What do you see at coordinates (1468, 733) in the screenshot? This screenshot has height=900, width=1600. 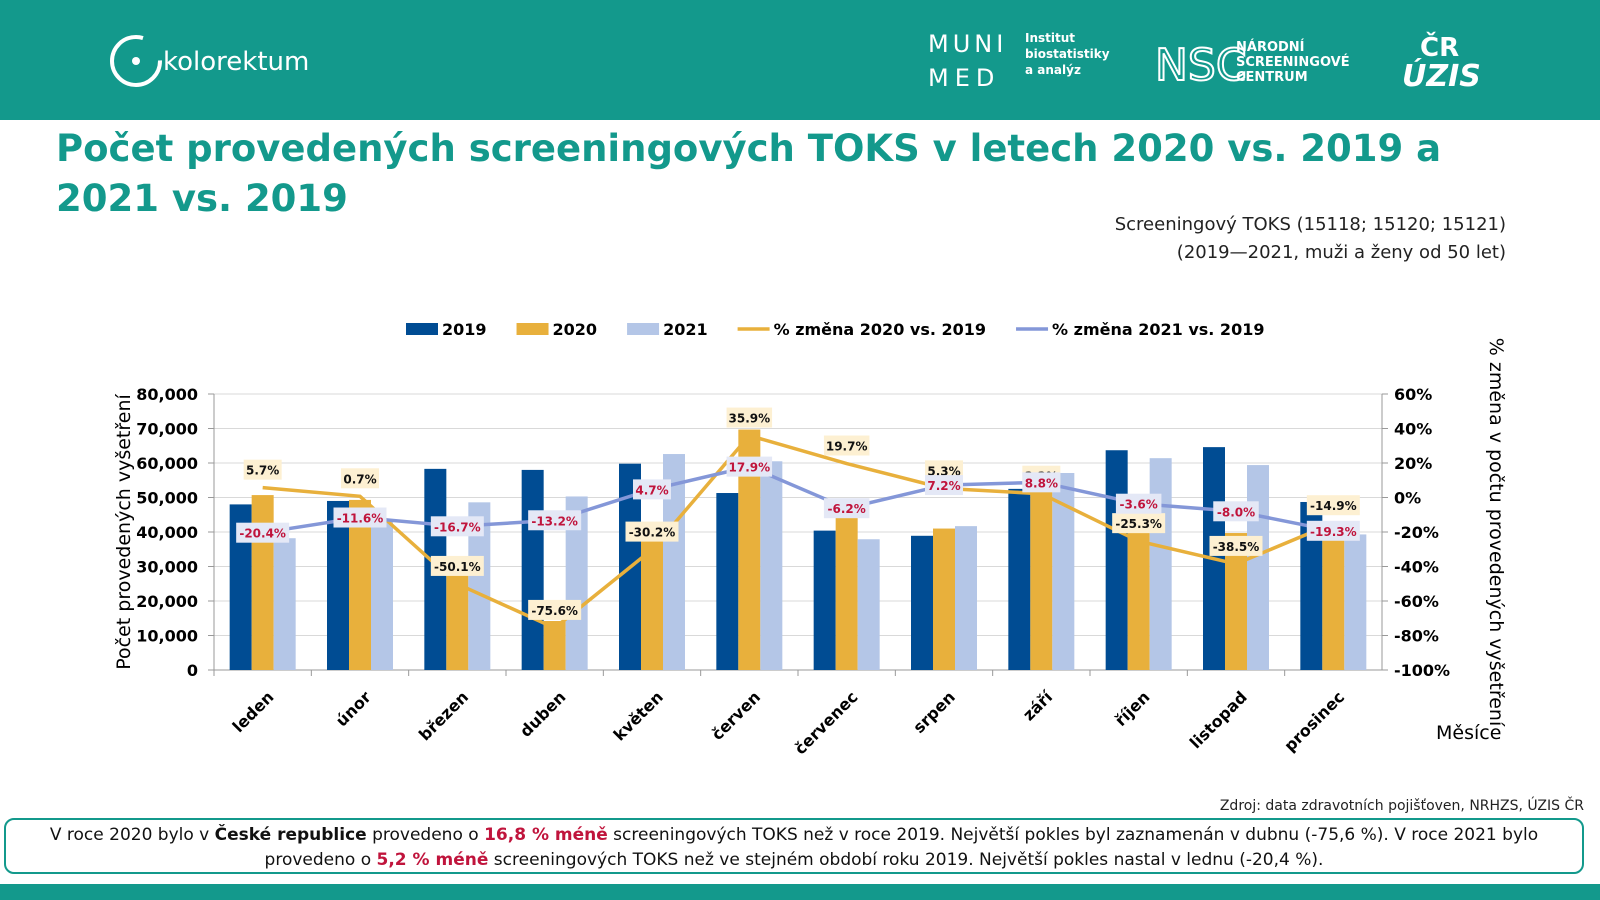 I see `x-axis-title: Měsíce` at bounding box center [1468, 733].